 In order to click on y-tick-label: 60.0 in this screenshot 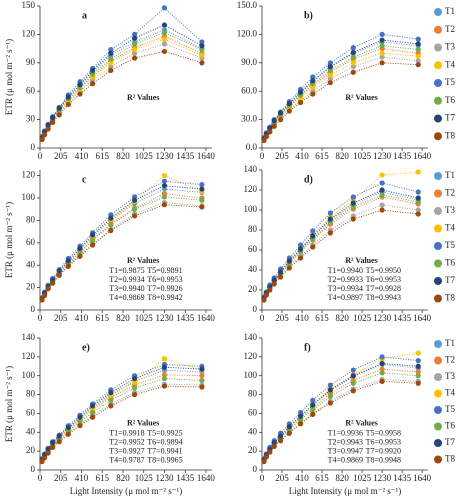, I will do `click(249, 90)`.